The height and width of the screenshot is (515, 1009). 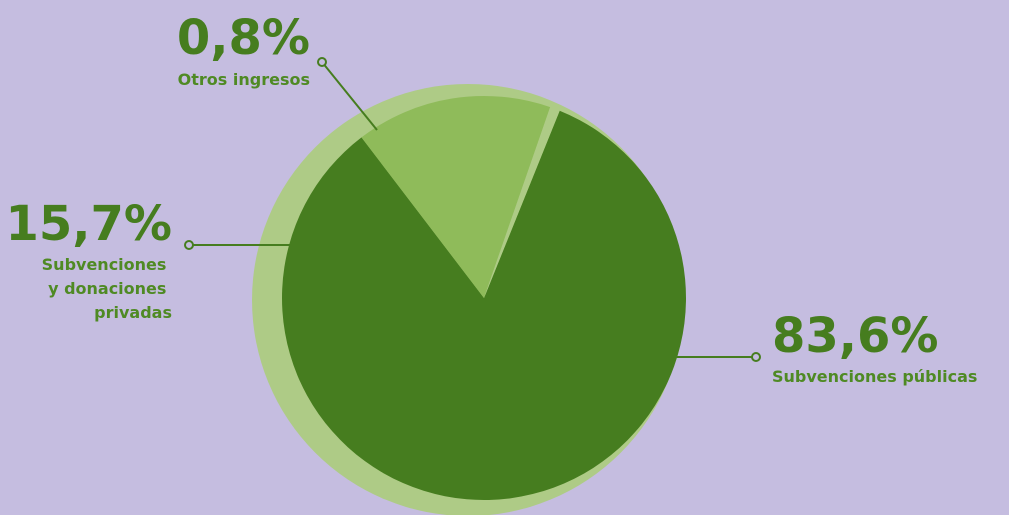 What do you see at coordinates (349, 96) in the screenshot?
I see `leader-line-otros` at bounding box center [349, 96].